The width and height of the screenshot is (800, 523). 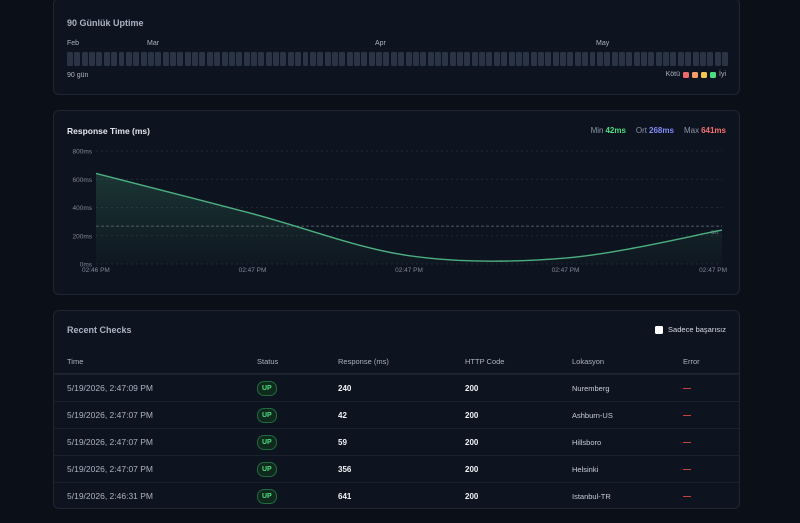 I want to click on column-header-time: Time, so click(x=75, y=361).